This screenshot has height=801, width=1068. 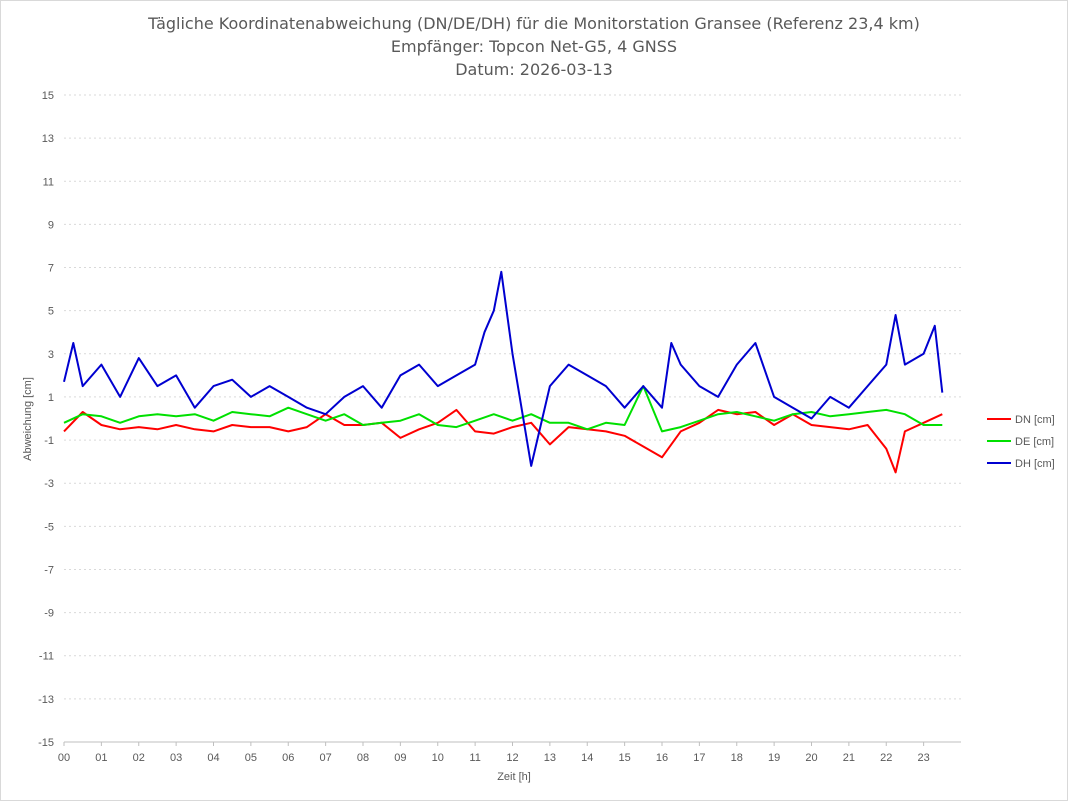 I want to click on x-tick-label: 18, so click(x=737, y=758).